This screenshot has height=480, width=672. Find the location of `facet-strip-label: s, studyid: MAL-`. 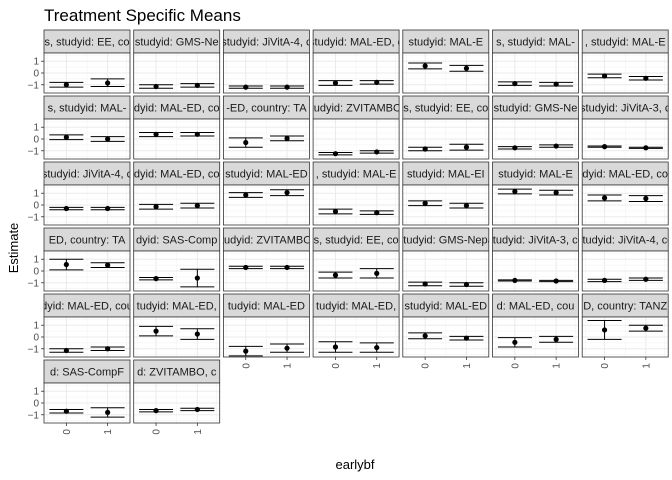

facet-strip-label: s, studyid: MAL- is located at coordinates (535, 43).